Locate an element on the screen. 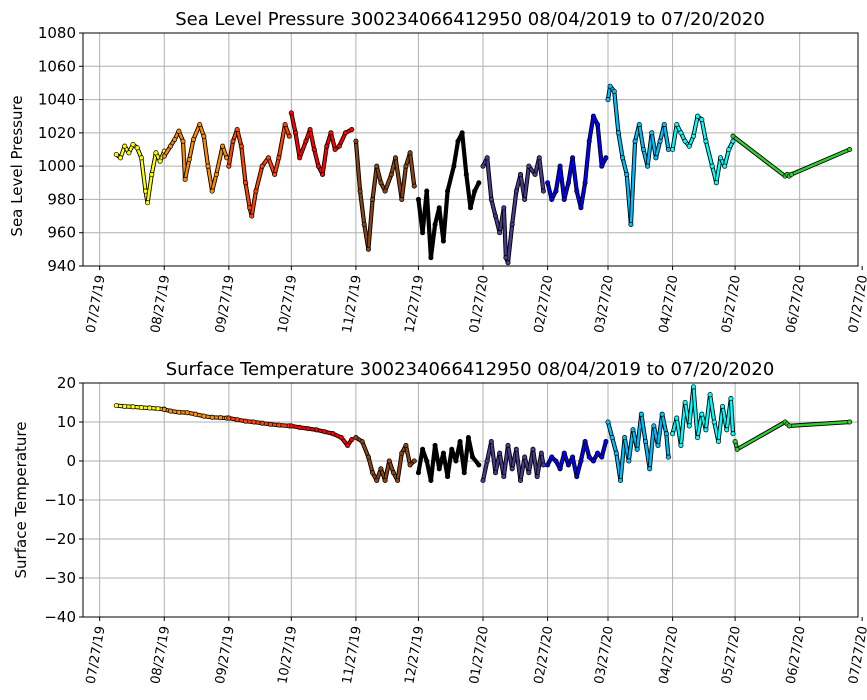 This screenshot has height=700, width=867. y-tick-label: 1060 is located at coordinates (57, 66).